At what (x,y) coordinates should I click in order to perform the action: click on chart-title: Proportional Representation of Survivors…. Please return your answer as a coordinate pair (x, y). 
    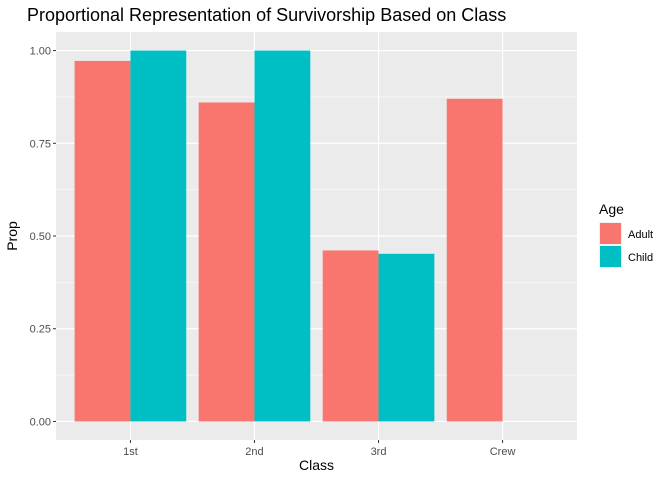
    Looking at the image, I should click on (266, 15).